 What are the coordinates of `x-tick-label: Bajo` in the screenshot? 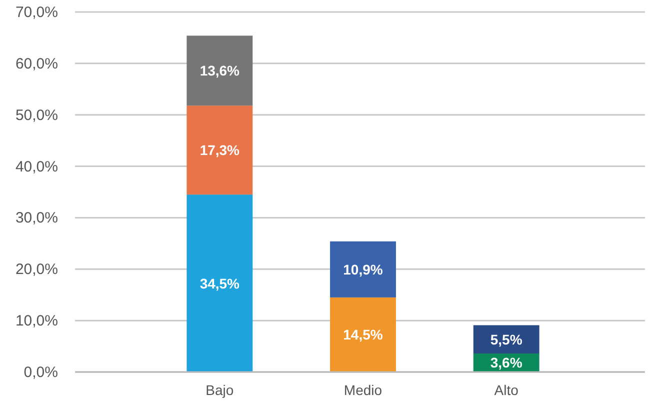 It's located at (220, 390).